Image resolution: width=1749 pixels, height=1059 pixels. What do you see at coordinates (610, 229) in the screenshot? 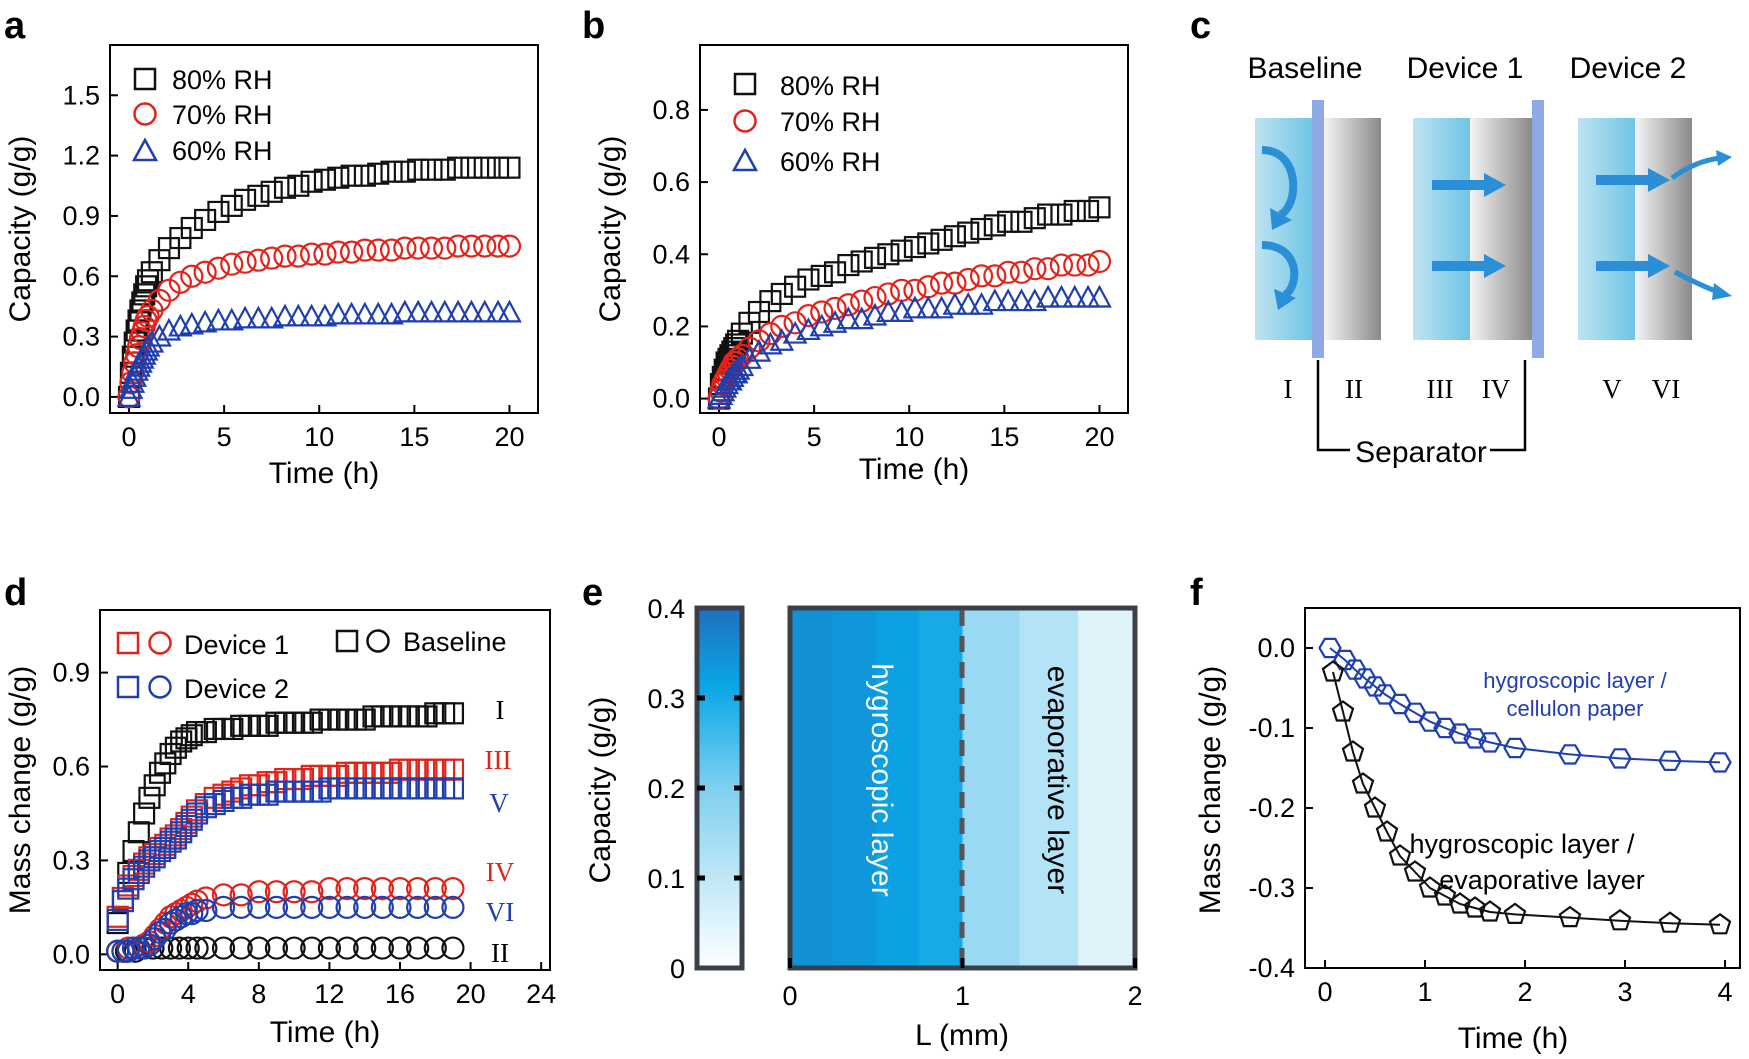
I see `chart-b-ylabel: Capacity (g/g)` at bounding box center [610, 229].